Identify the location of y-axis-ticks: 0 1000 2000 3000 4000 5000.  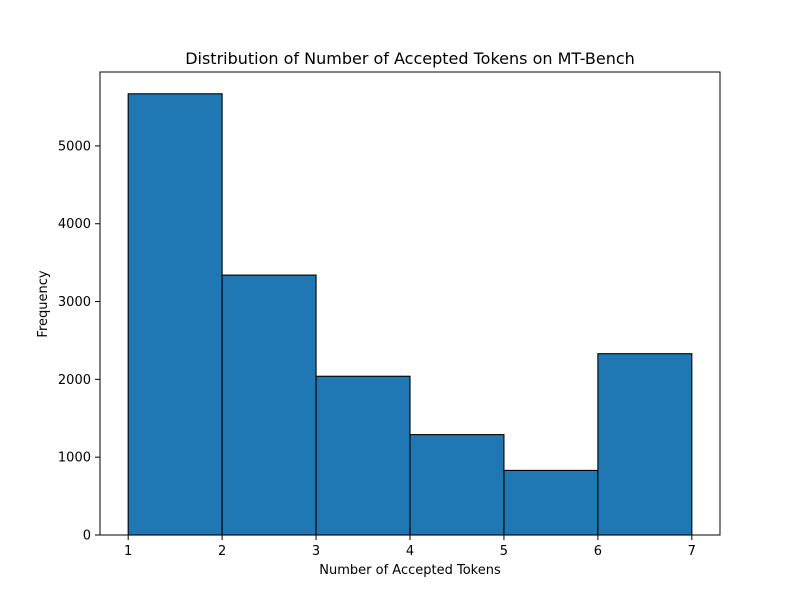
(79, 341).